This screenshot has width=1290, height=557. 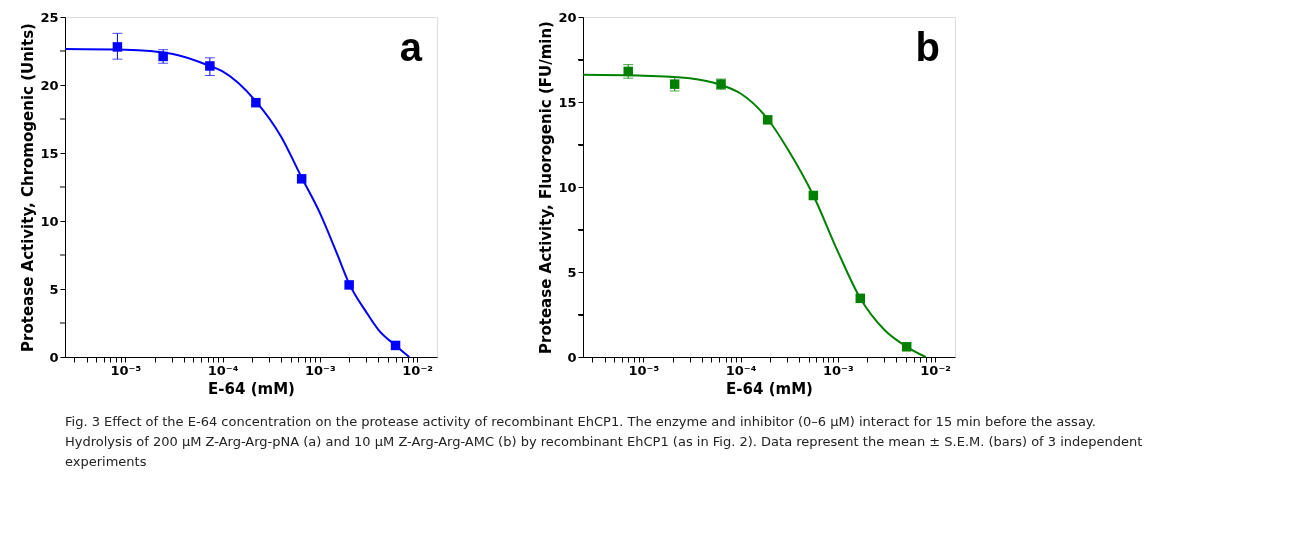 What do you see at coordinates (546, 187) in the screenshot?
I see `y-axis-title: Protease Activity, Fluorogenic (FU/min)` at bounding box center [546, 187].